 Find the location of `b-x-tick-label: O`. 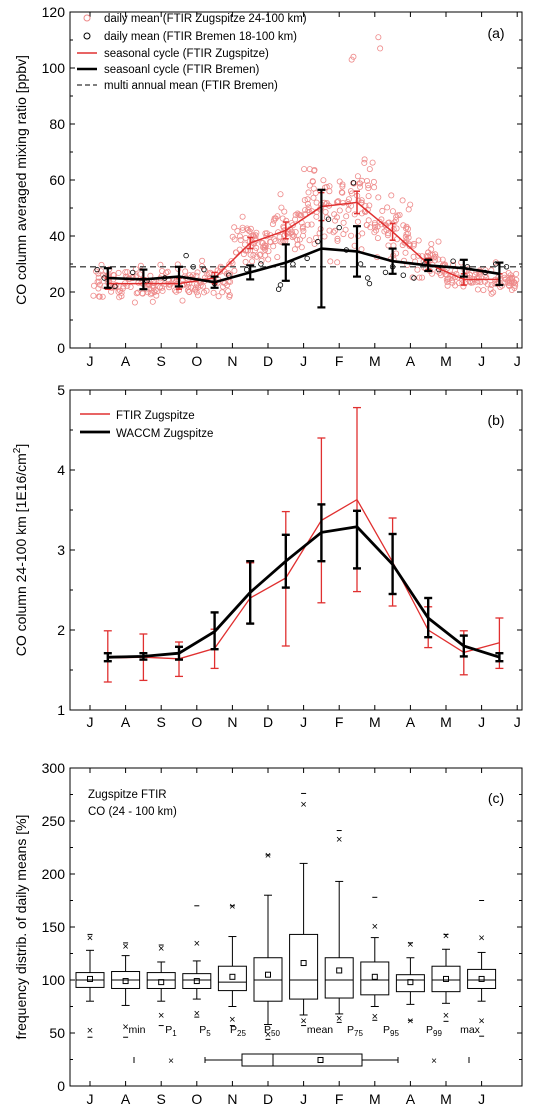

b-x-tick-label: O is located at coordinates (196, 722).